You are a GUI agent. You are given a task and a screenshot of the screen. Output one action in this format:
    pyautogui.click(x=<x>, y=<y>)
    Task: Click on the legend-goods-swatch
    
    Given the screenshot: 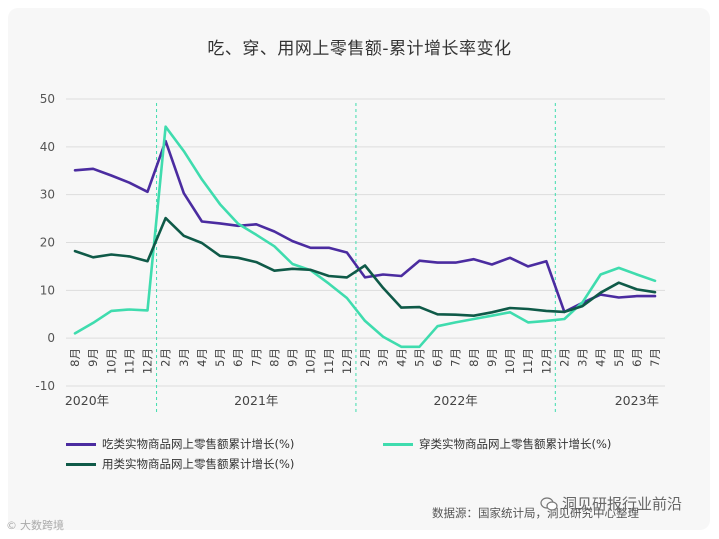 What is the action you would take?
    pyautogui.click(x=81, y=464)
    